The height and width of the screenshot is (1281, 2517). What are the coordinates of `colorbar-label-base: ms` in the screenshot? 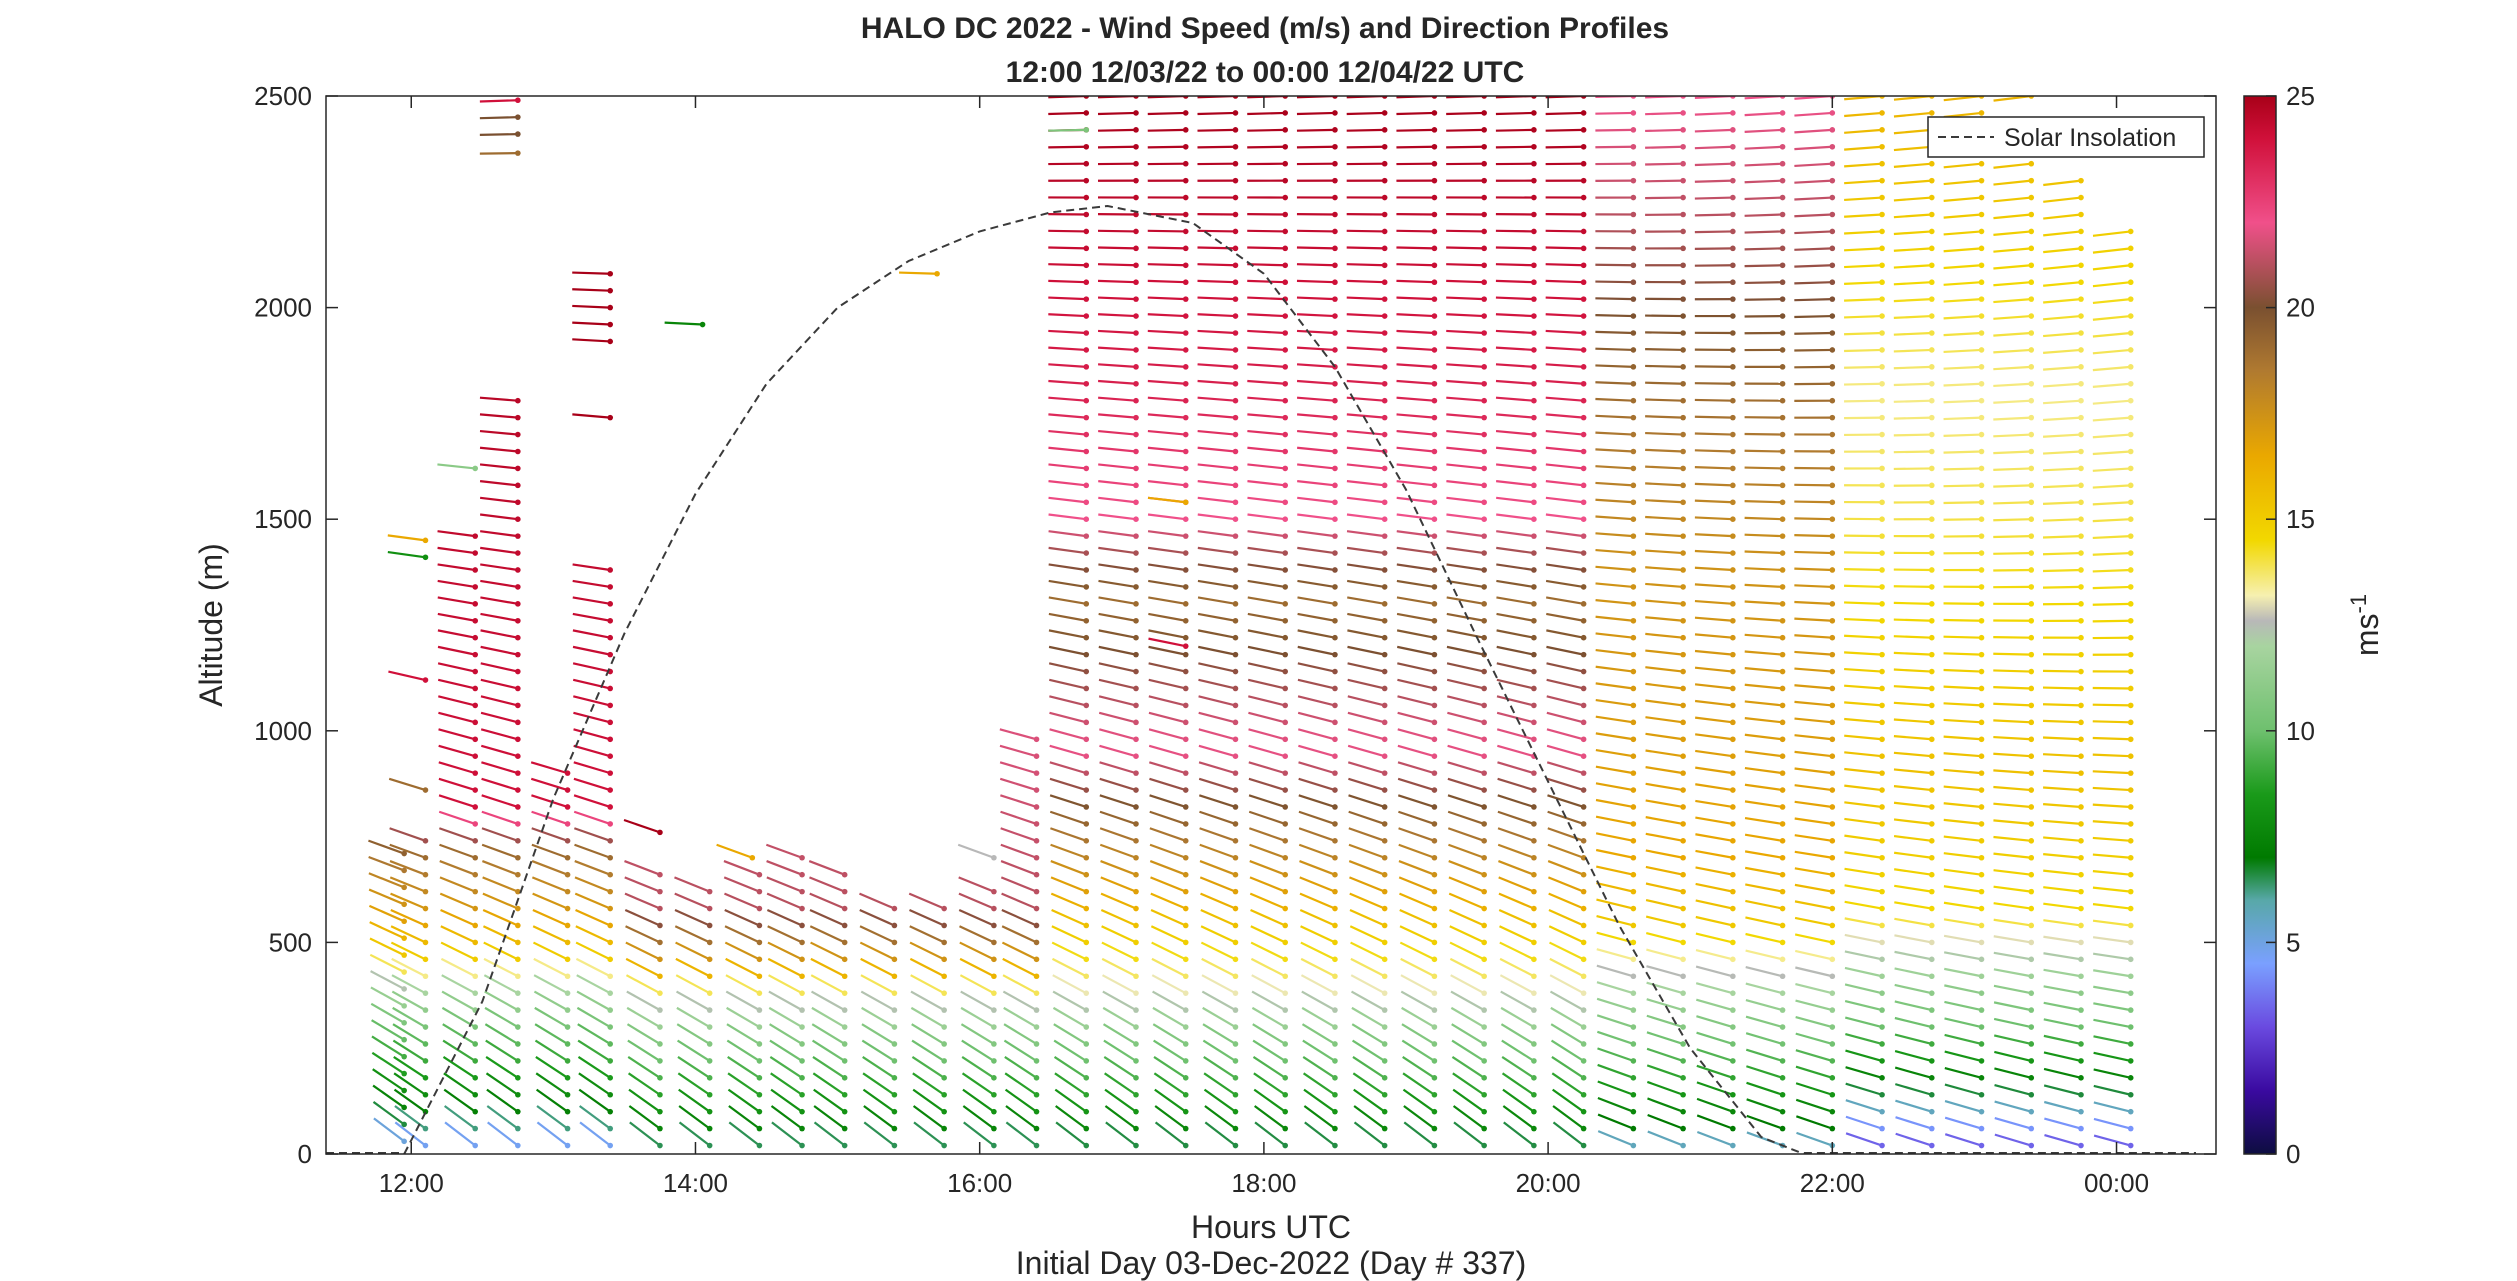 It's located at (2367, 634).